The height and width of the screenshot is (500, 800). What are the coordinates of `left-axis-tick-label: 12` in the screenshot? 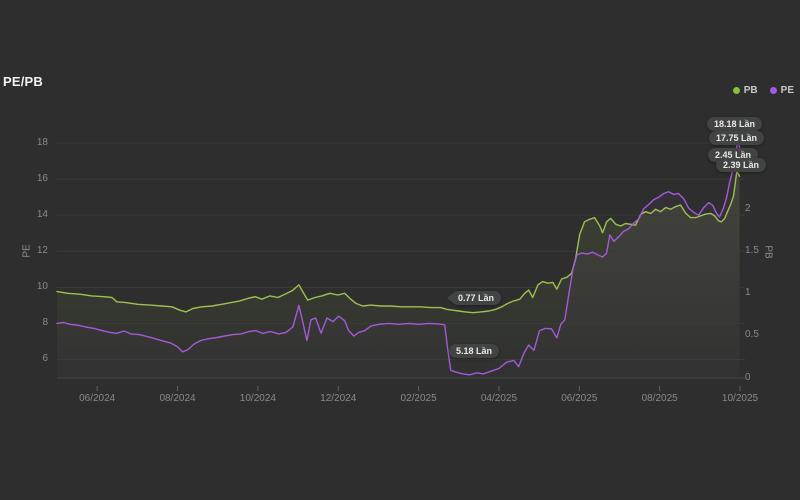 It's located at (42, 251).